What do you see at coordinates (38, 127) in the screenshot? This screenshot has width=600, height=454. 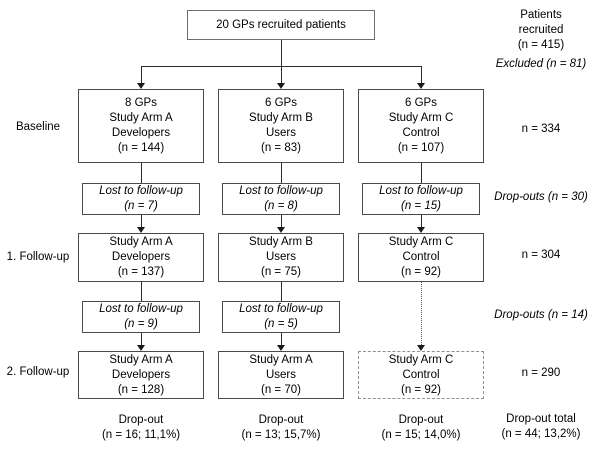 I see `label-baseline: Baseline` at bounding box center [38, 127].